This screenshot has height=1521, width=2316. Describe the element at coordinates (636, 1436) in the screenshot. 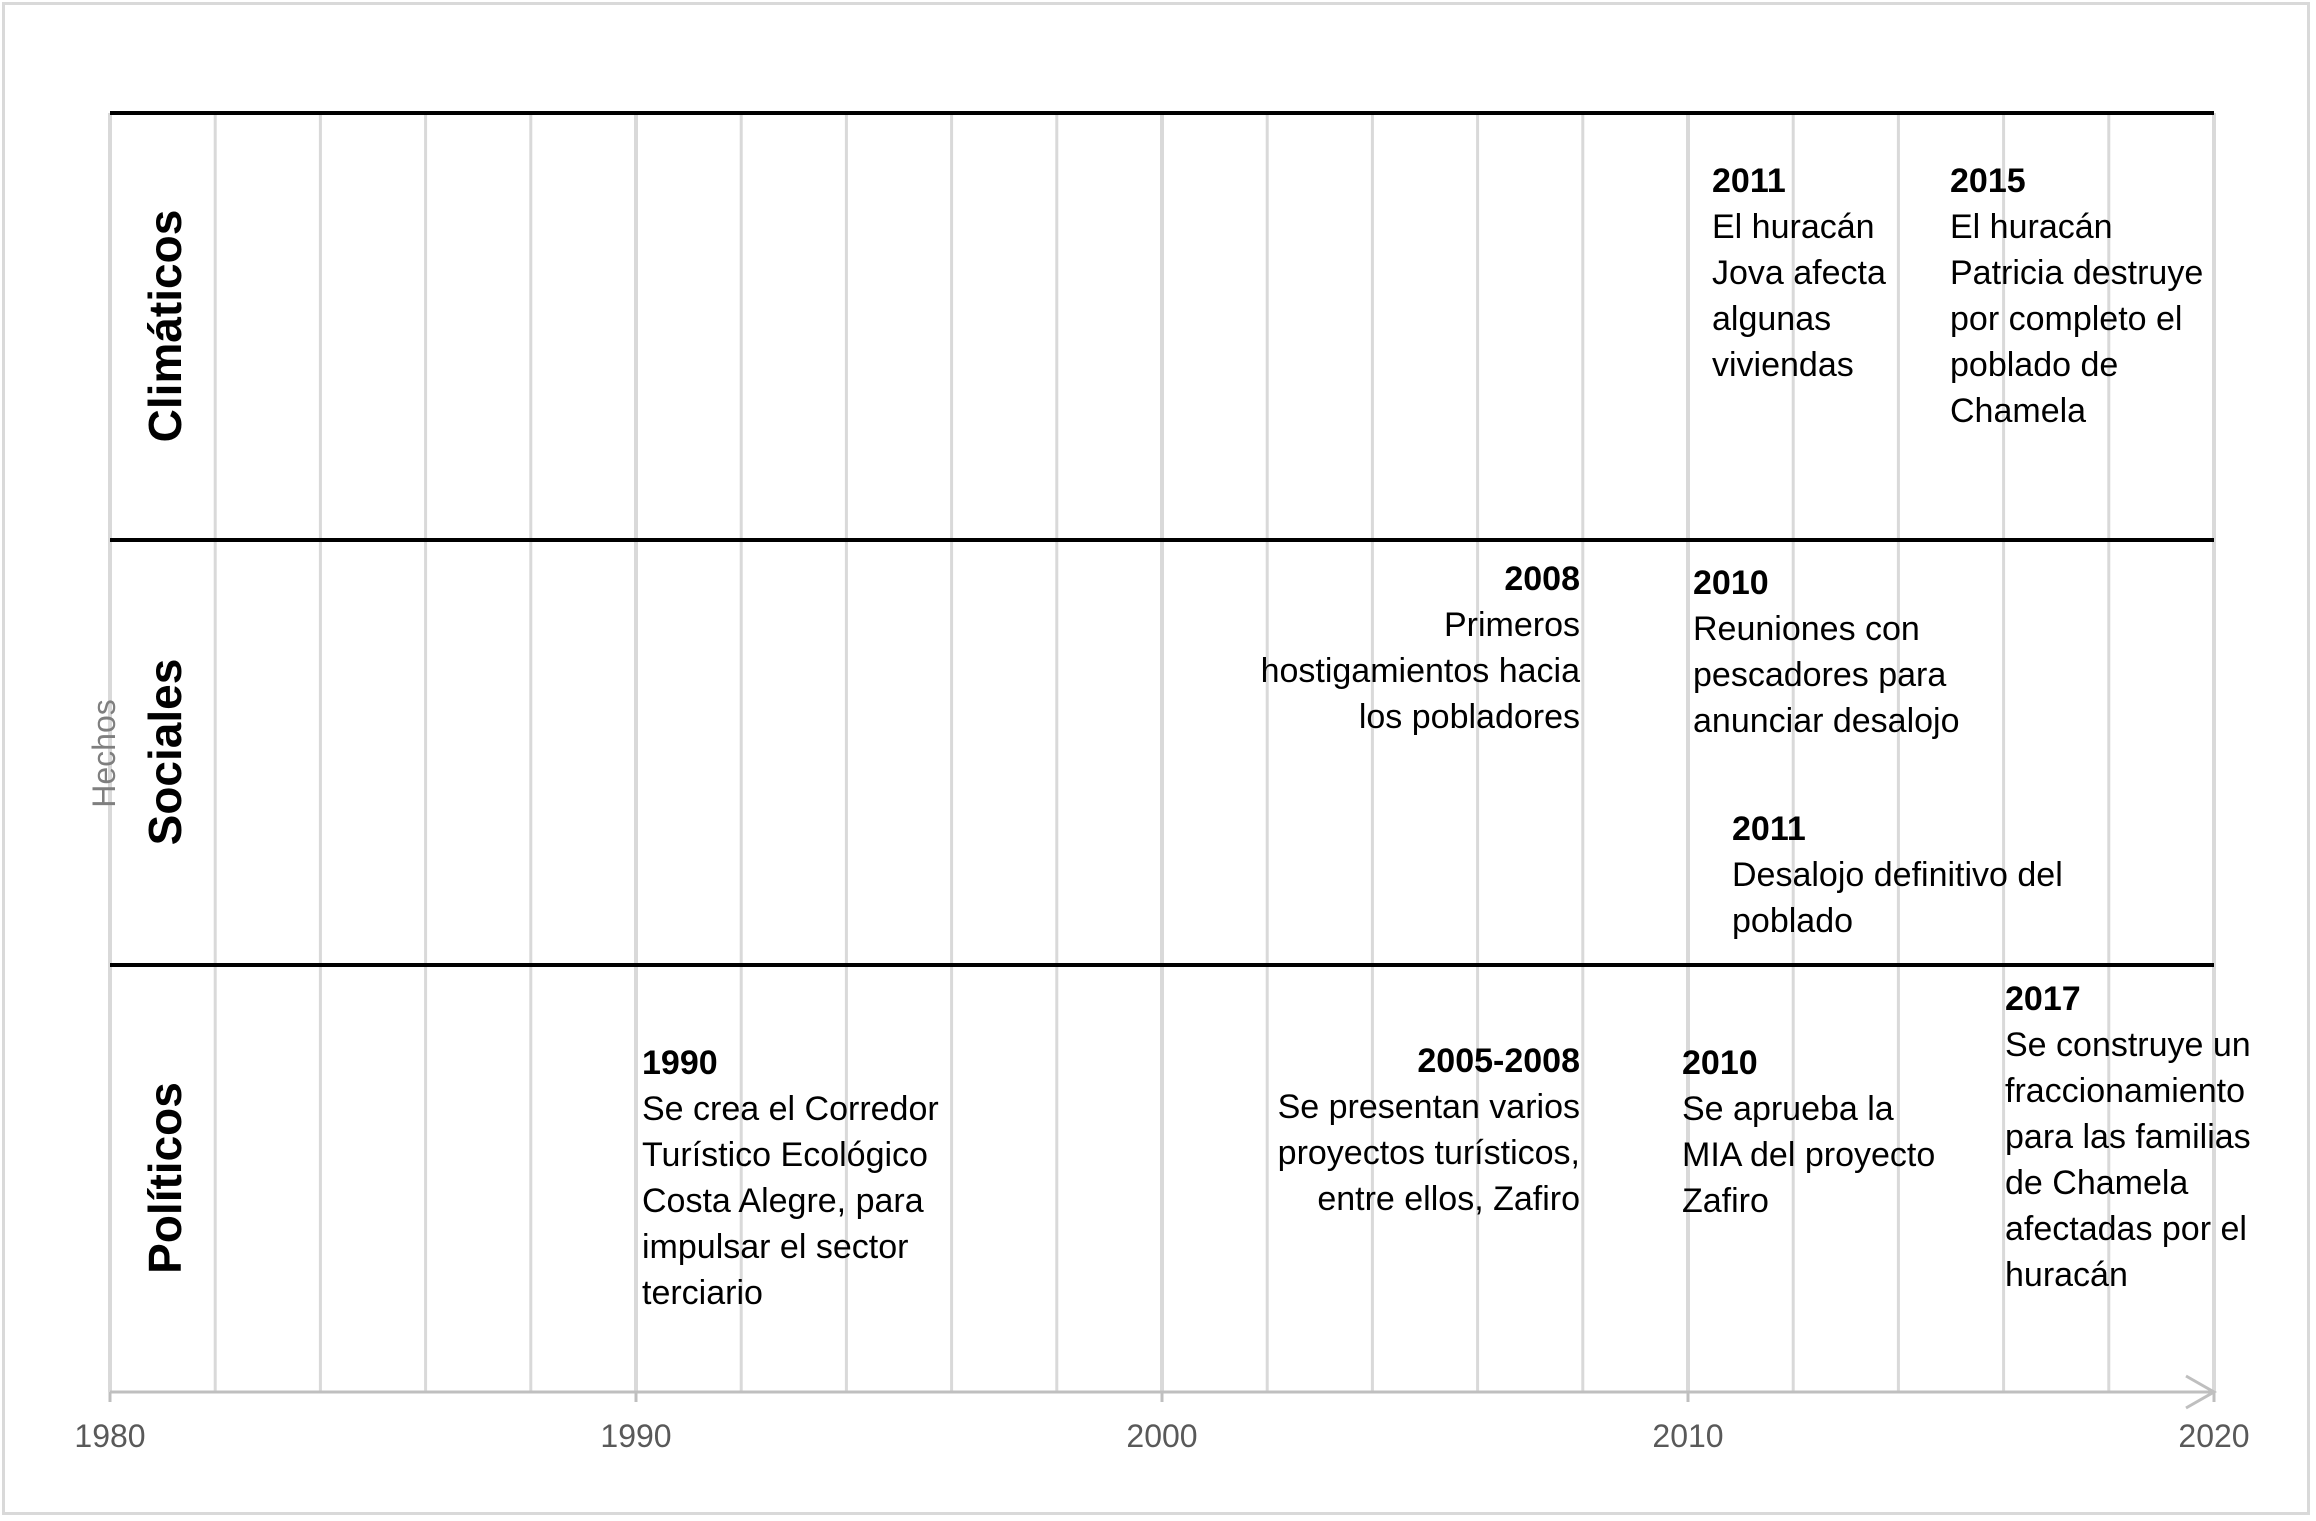

I see `x-tick-label-1990: 1990` at that location.